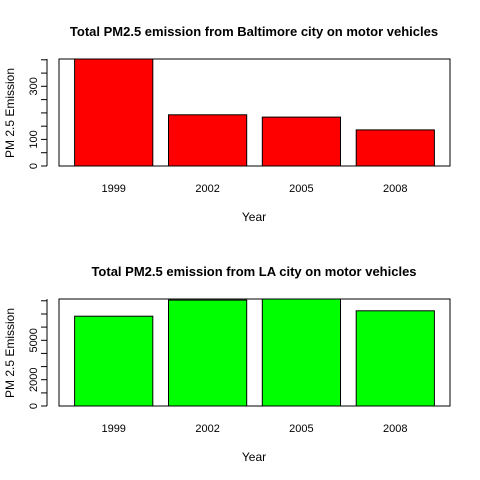  I want to click on y-tick-label: 5000, so click(34, 340).